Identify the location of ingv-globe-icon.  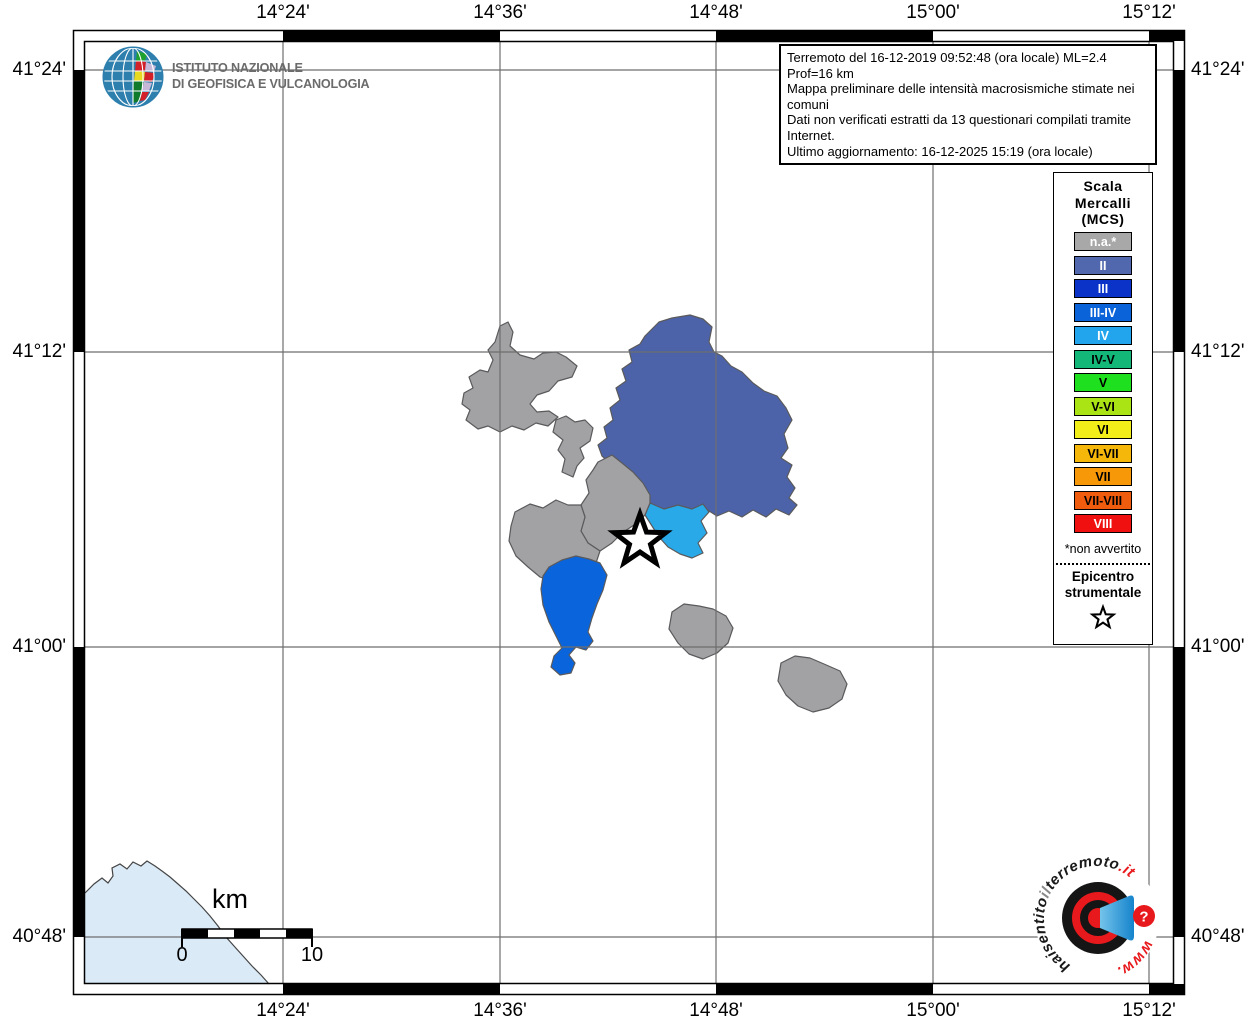
(133, 77).